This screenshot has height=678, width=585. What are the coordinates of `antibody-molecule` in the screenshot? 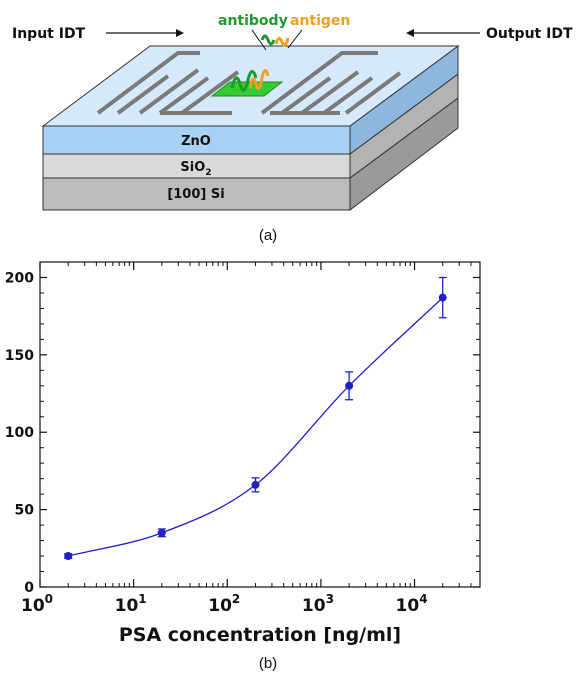 It's located at (244, 81).